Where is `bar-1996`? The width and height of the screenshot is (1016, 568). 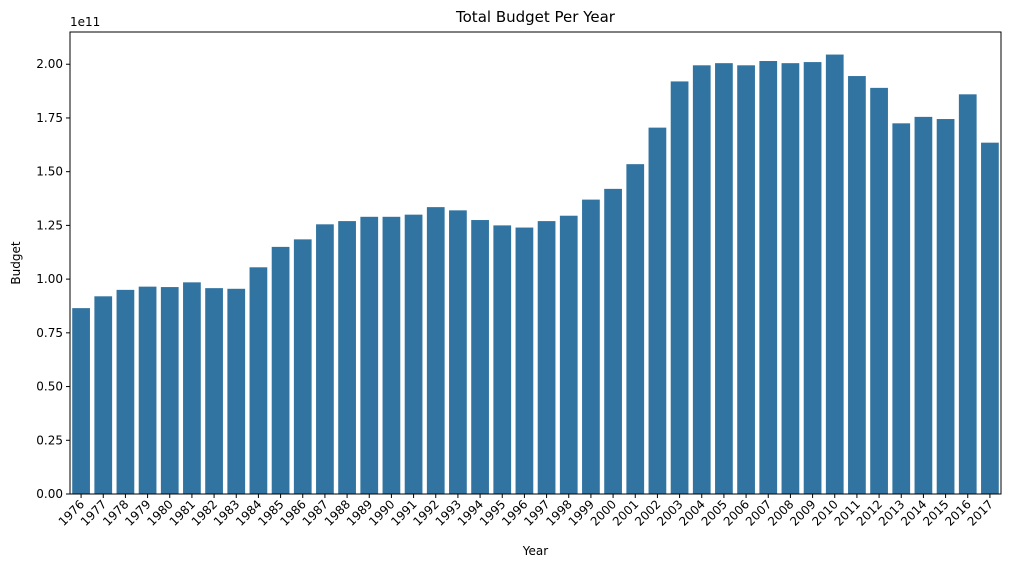
bar-1996 is located at coordinates (524, 360).